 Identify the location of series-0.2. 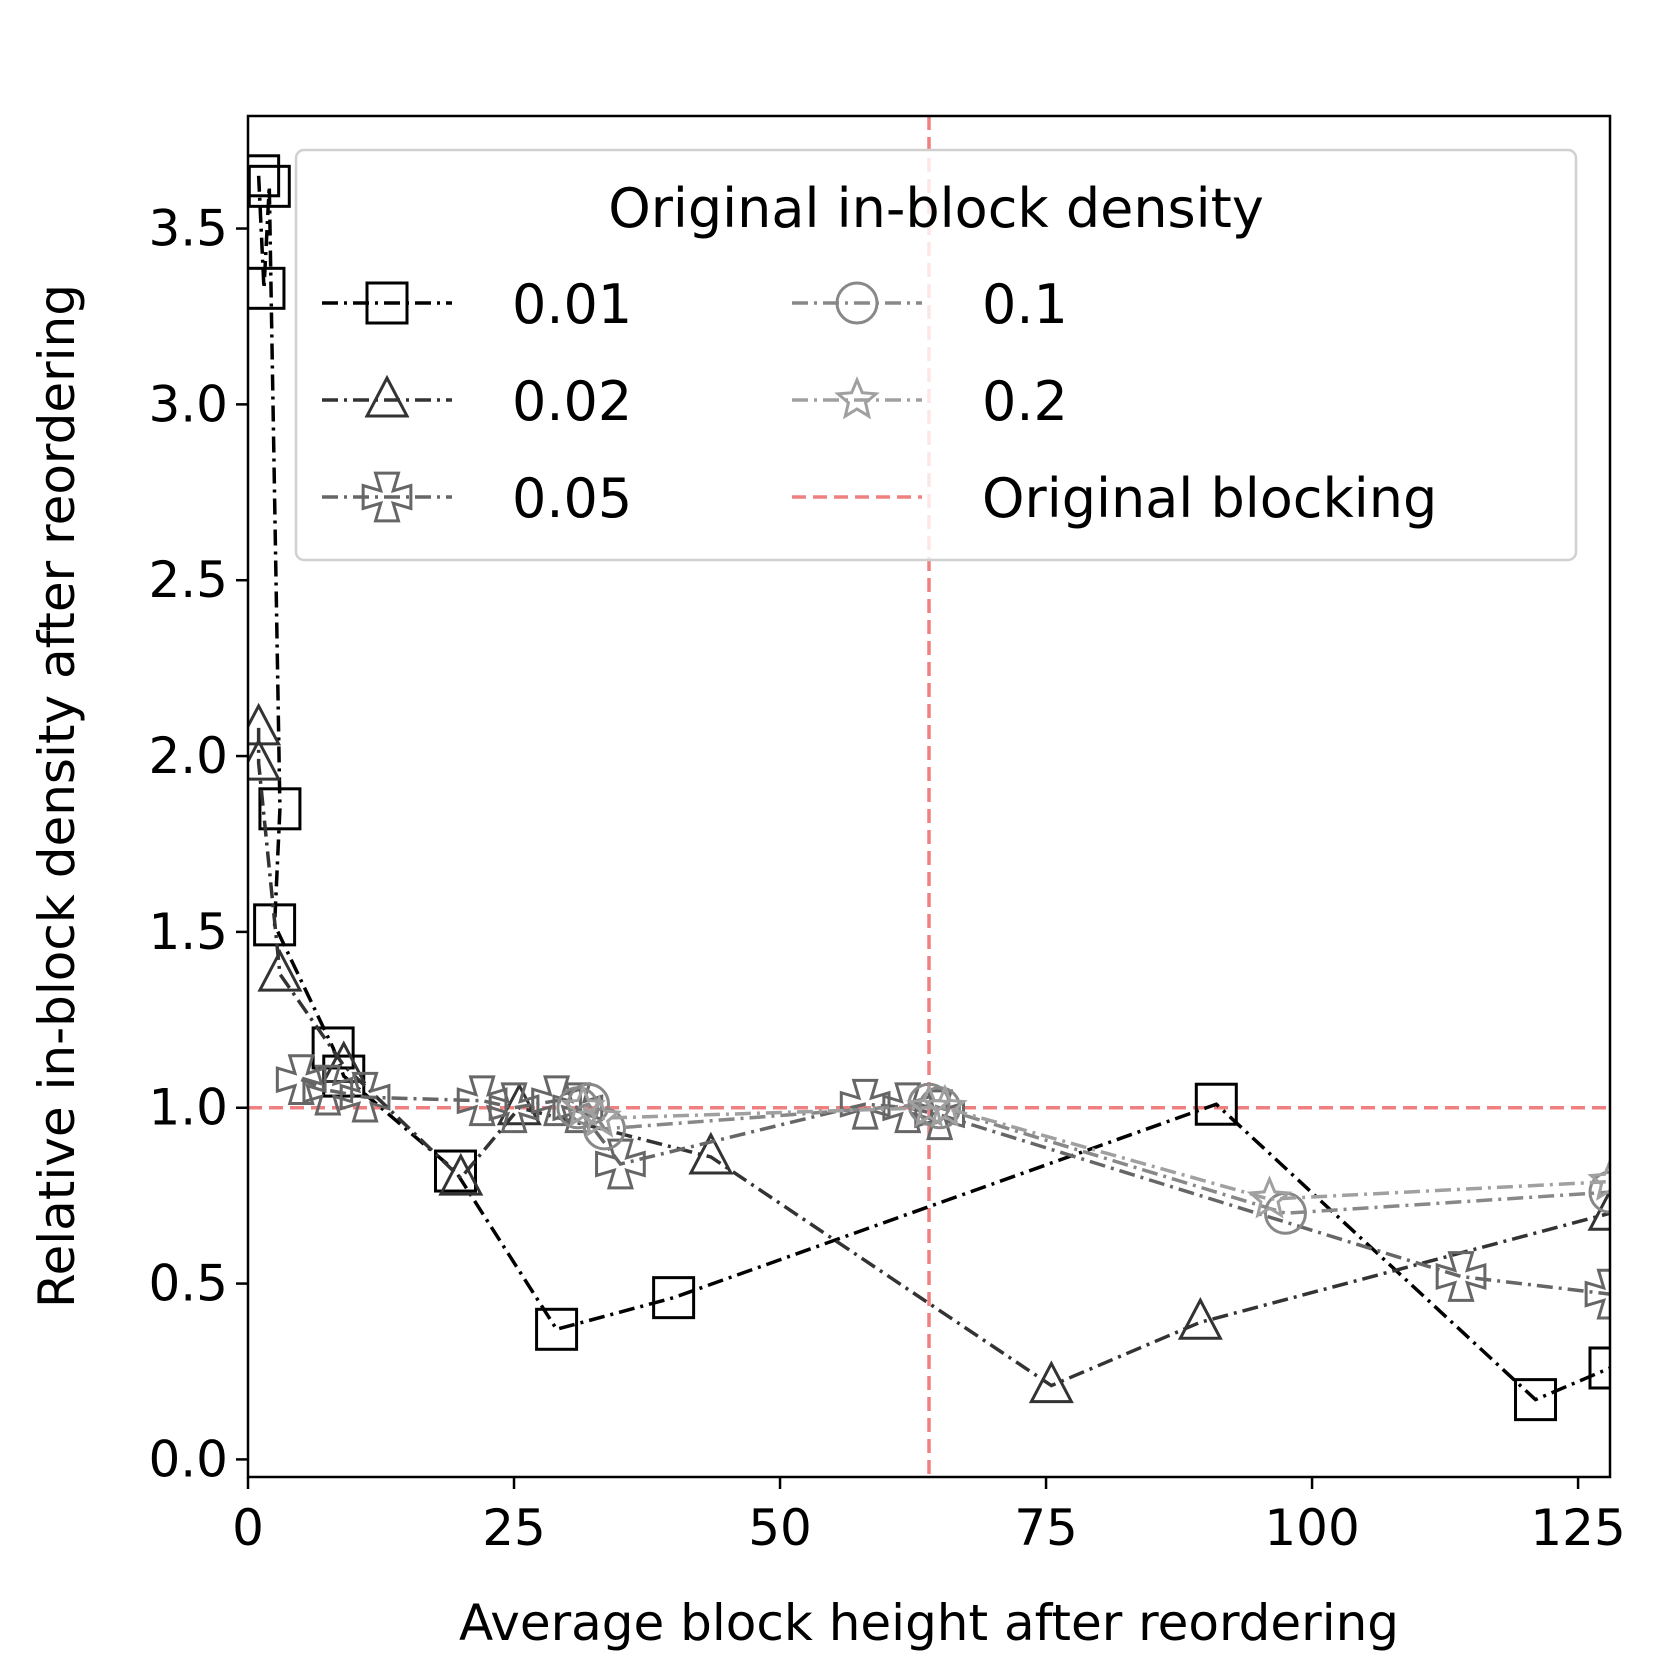
(1085, 1151).